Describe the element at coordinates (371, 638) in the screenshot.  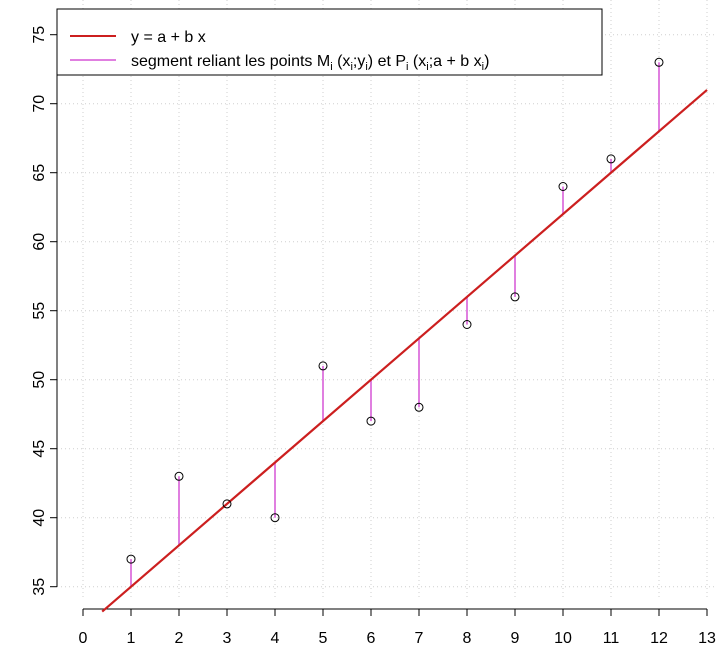
I see `x-tick-label: 6` at that location.